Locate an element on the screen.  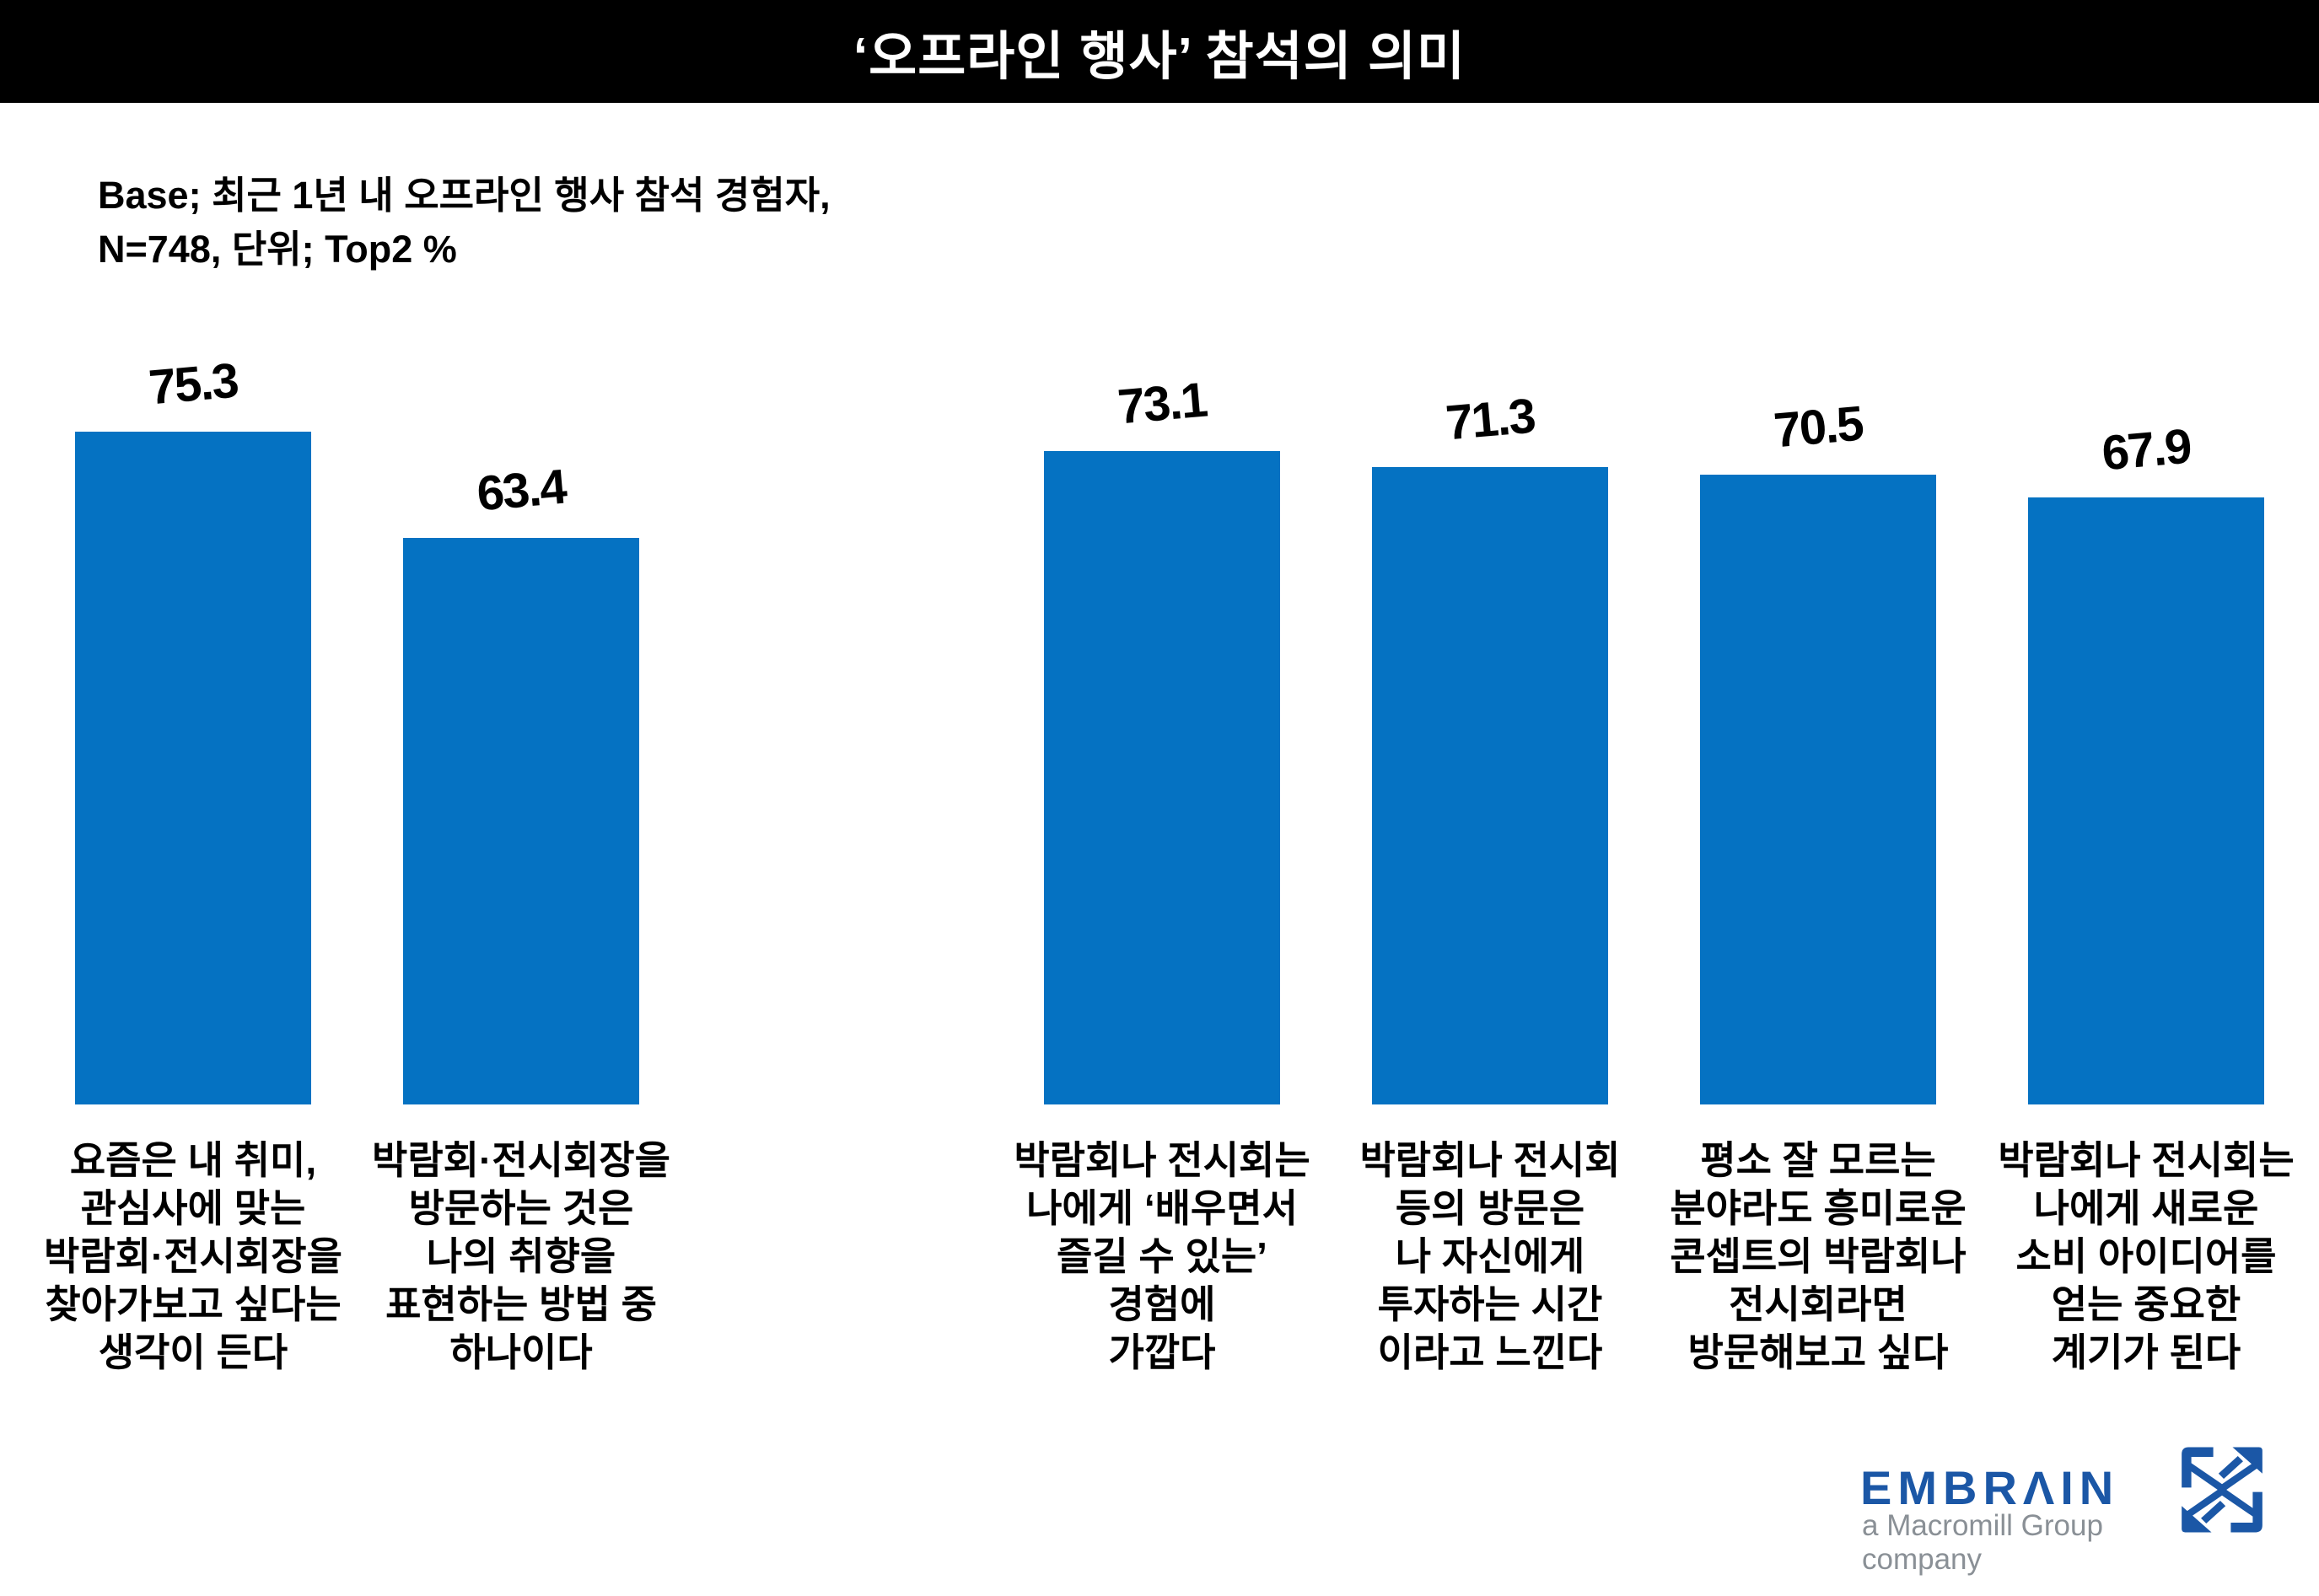
bar-category-label: 박람회나 전시회는 나에게 ‘배우면서 즐길 수 있는’ 경험에 가깝다 is located at coordinates (1162, 1256).